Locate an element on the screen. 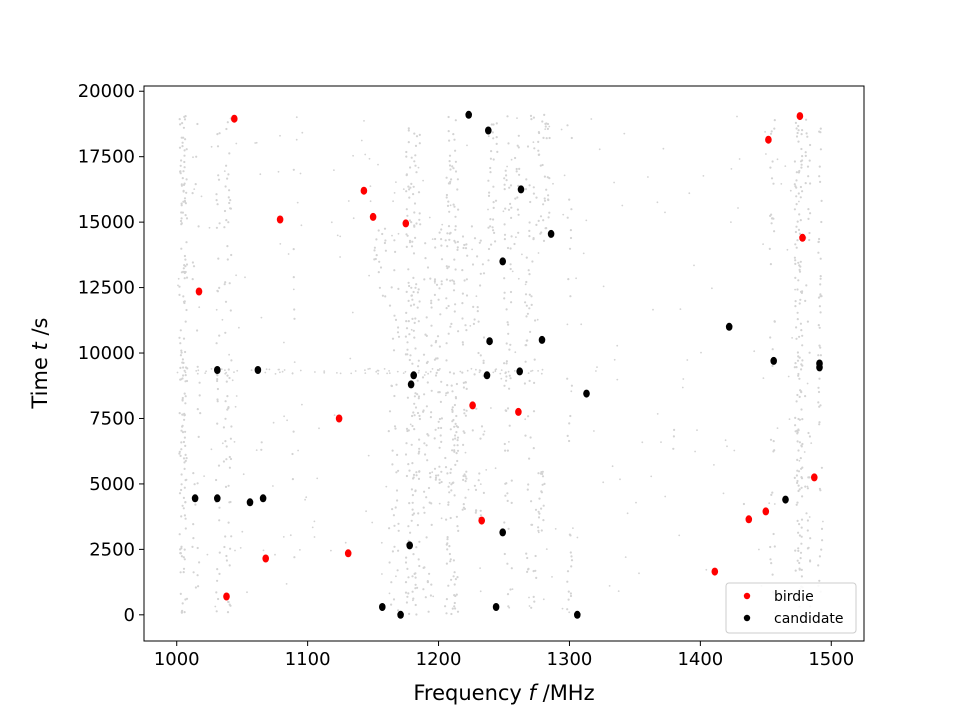  y-tick-label: 5000 is located at coordinates (112, 484).